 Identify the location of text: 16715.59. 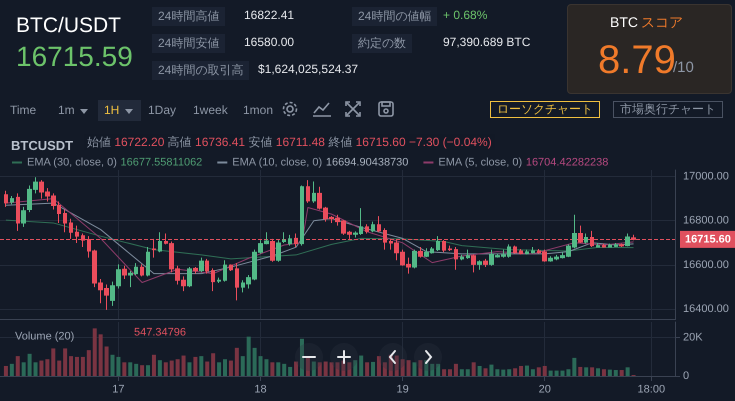
(74, 57).